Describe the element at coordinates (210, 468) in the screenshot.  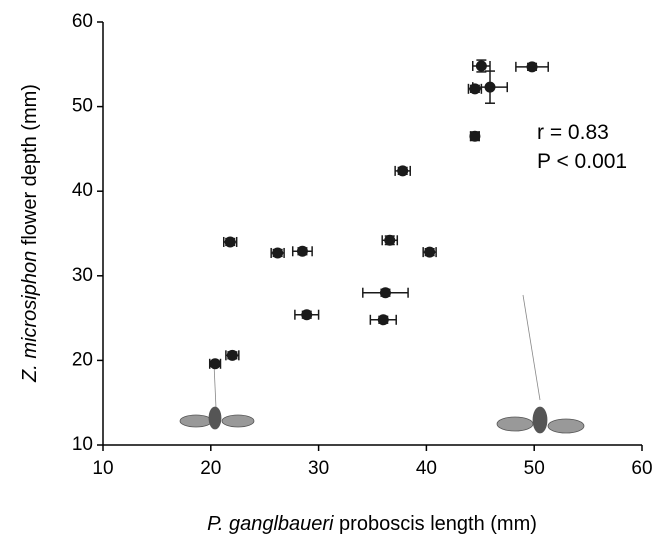
I see `x-tick-label: 20` at that location.